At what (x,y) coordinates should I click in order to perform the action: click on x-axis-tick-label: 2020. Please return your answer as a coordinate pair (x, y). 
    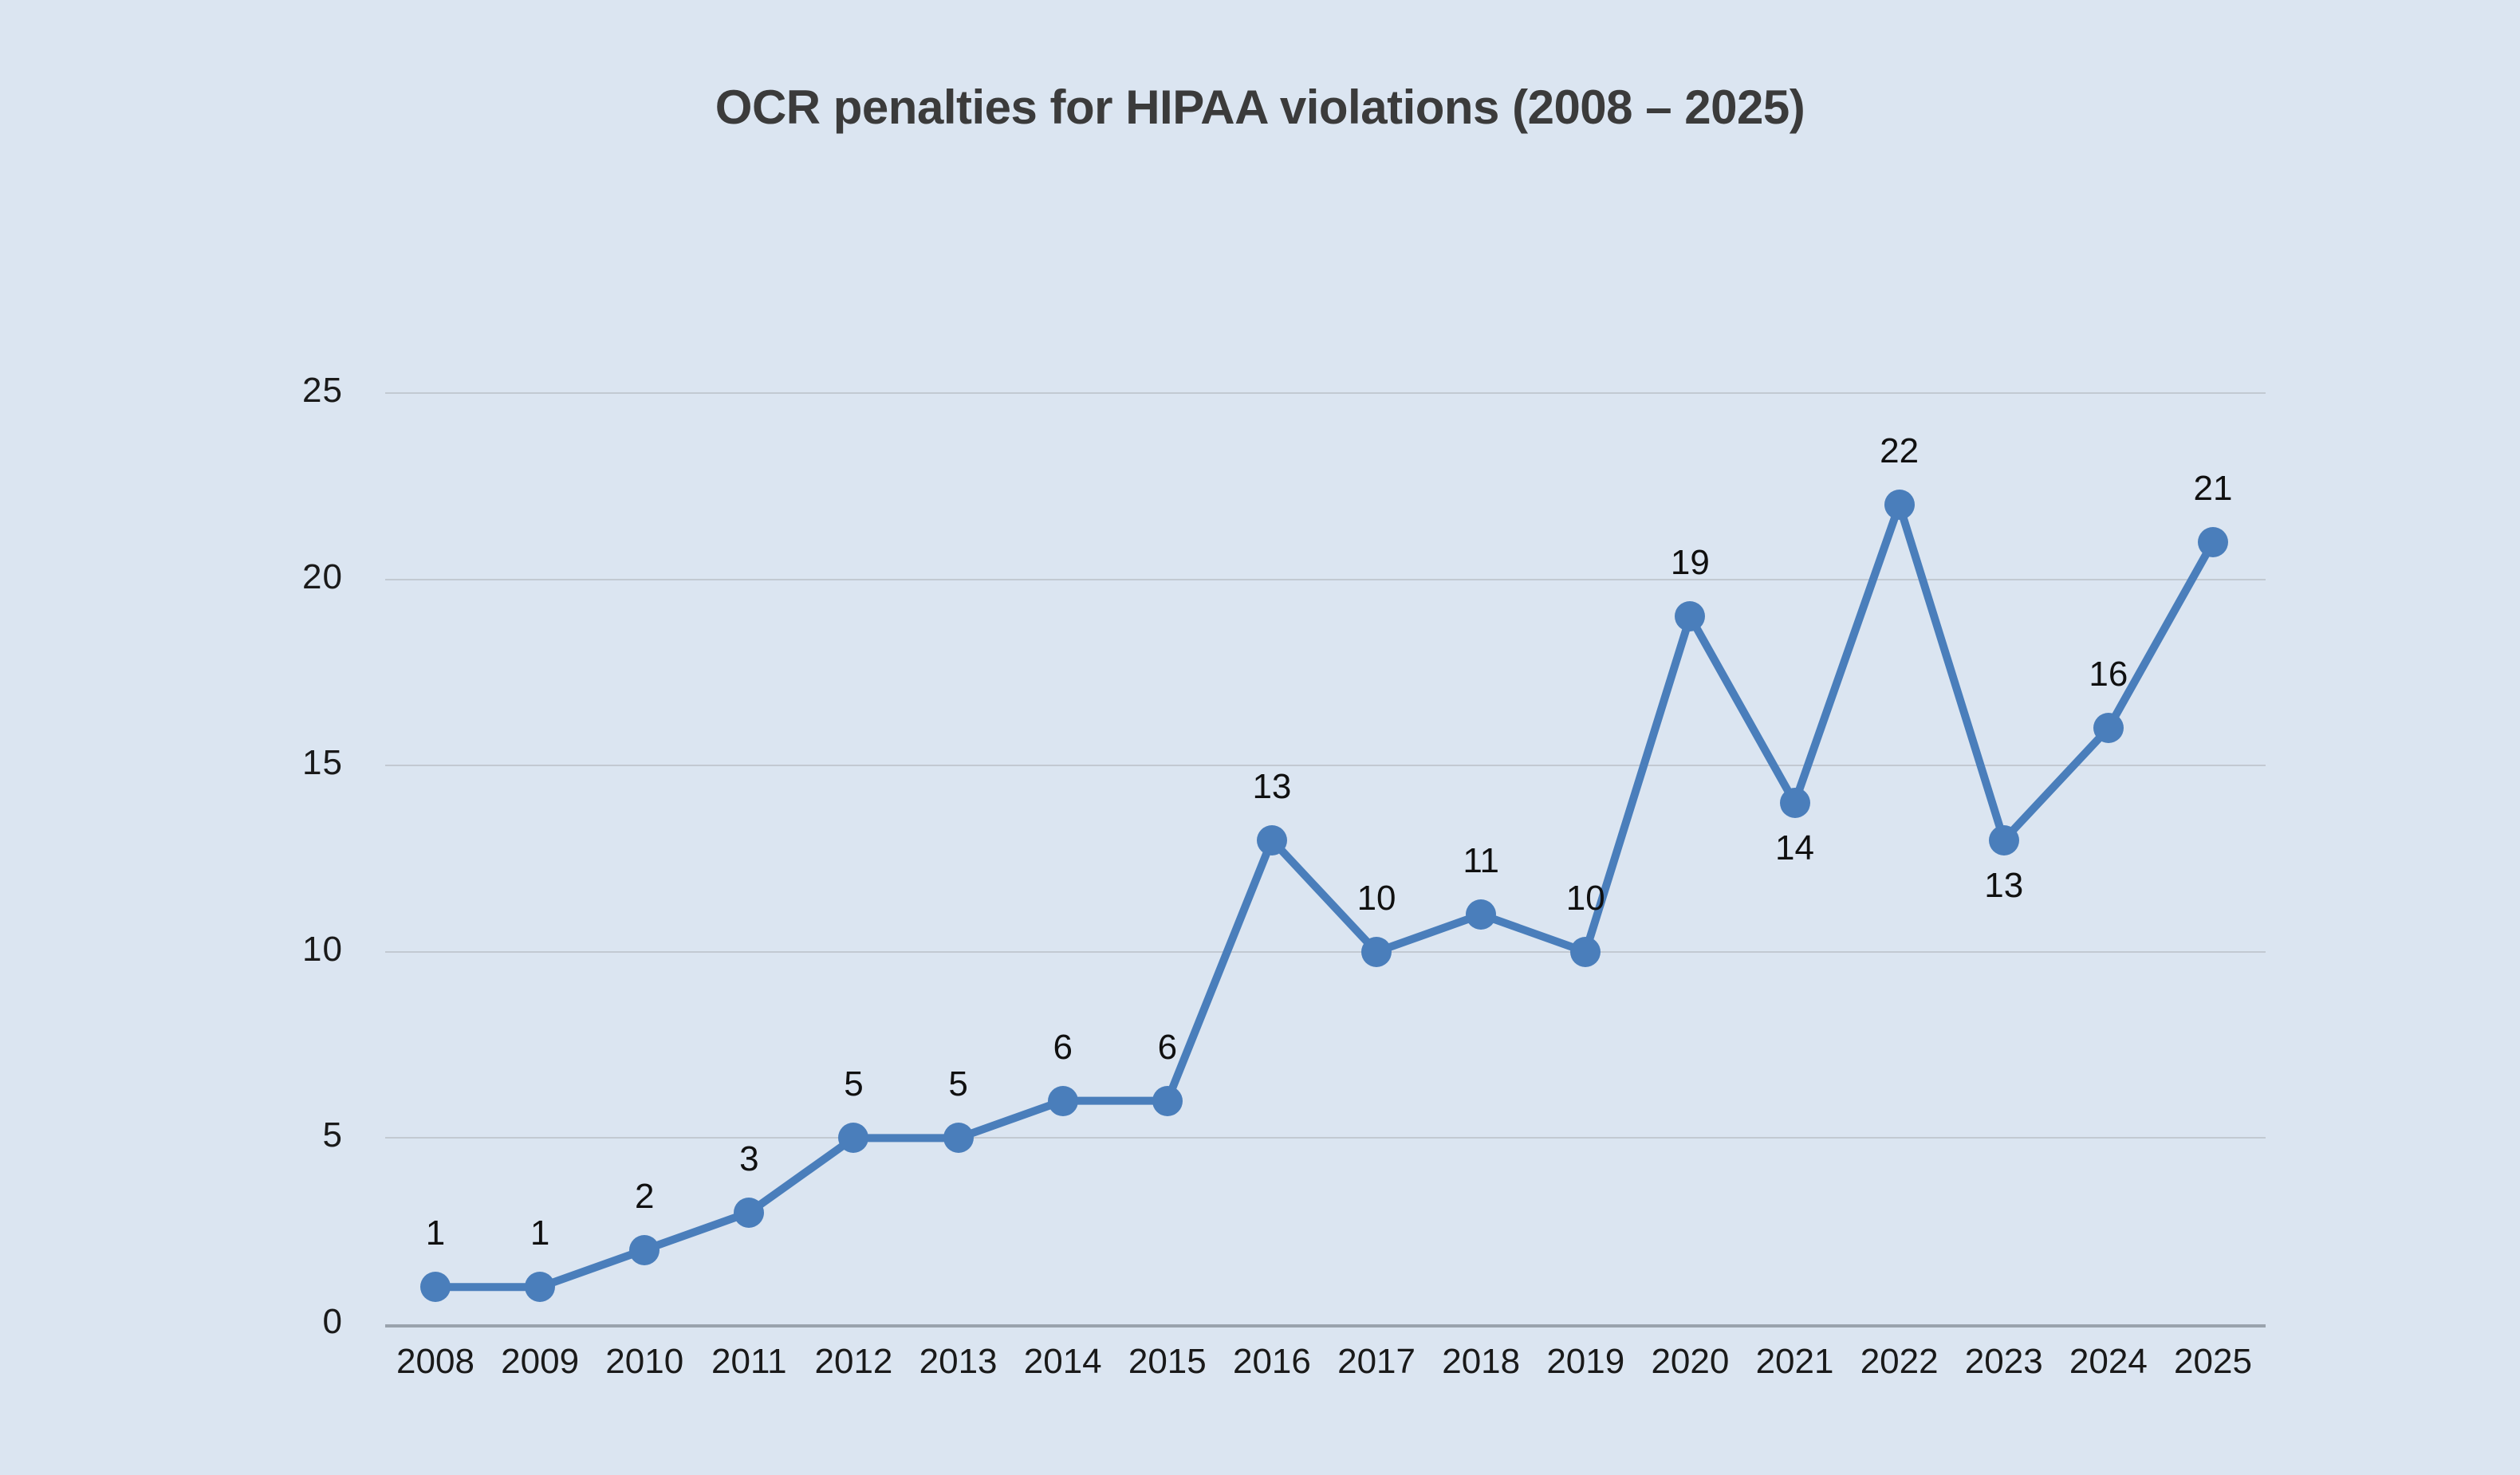
    Looking at the image, I should click on (1691, 1361).